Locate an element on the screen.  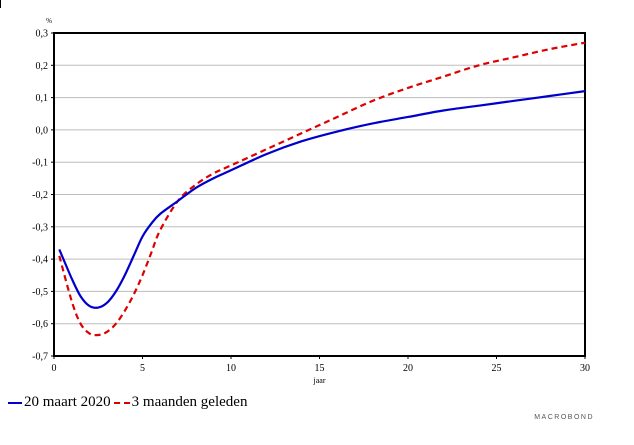
legend-item-series-1: 20 maart 2020 is located at coordinates (59, 402).